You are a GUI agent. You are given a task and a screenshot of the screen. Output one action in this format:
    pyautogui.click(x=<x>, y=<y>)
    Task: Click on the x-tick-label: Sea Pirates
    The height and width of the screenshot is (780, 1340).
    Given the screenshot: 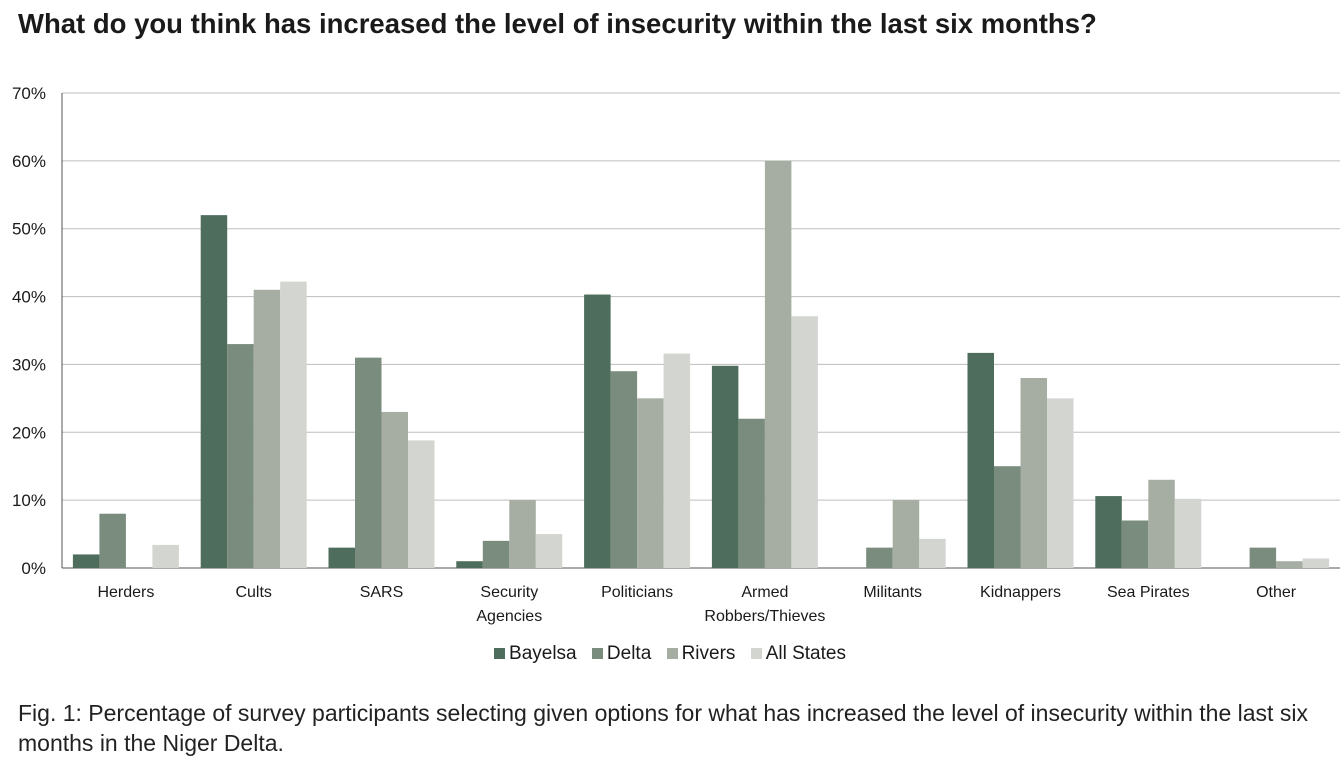 What is the action you would take?
    pyautogui.click(x=1148, y=592)
    